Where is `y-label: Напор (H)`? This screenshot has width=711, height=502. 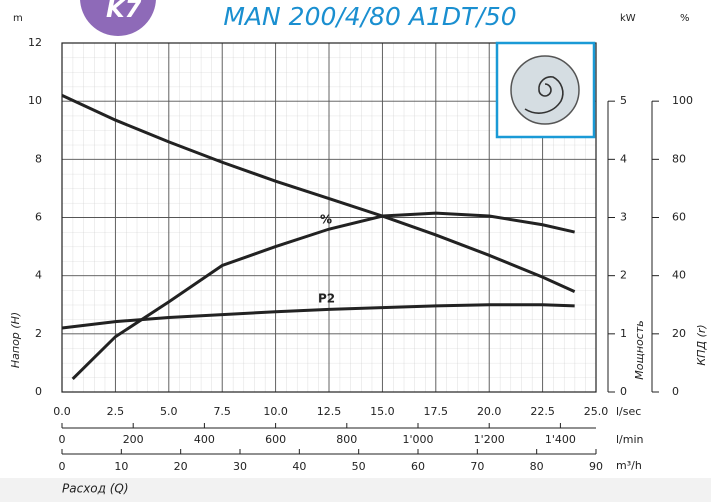
y-label: Напор (H) is located at coordinates (15, 340).